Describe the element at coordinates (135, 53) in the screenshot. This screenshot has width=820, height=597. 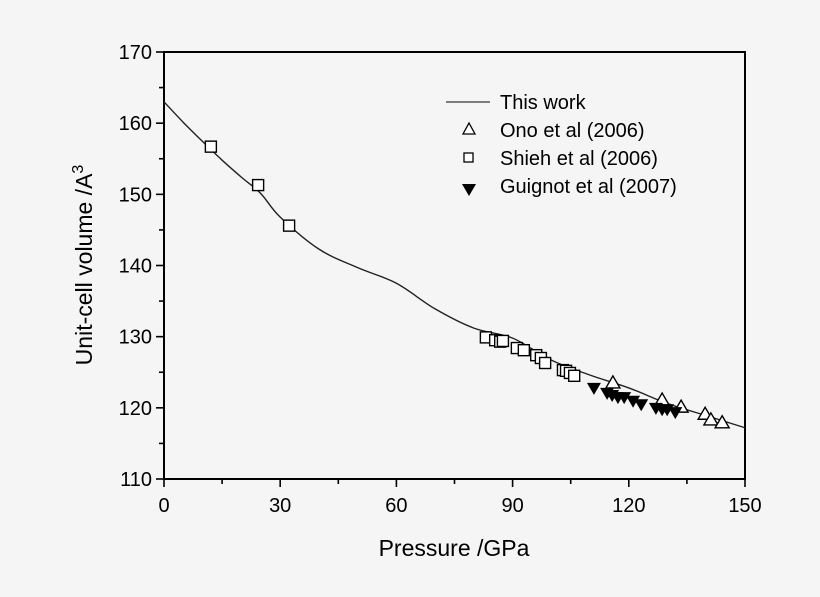
I see `y-tick-label: 170` at that location.